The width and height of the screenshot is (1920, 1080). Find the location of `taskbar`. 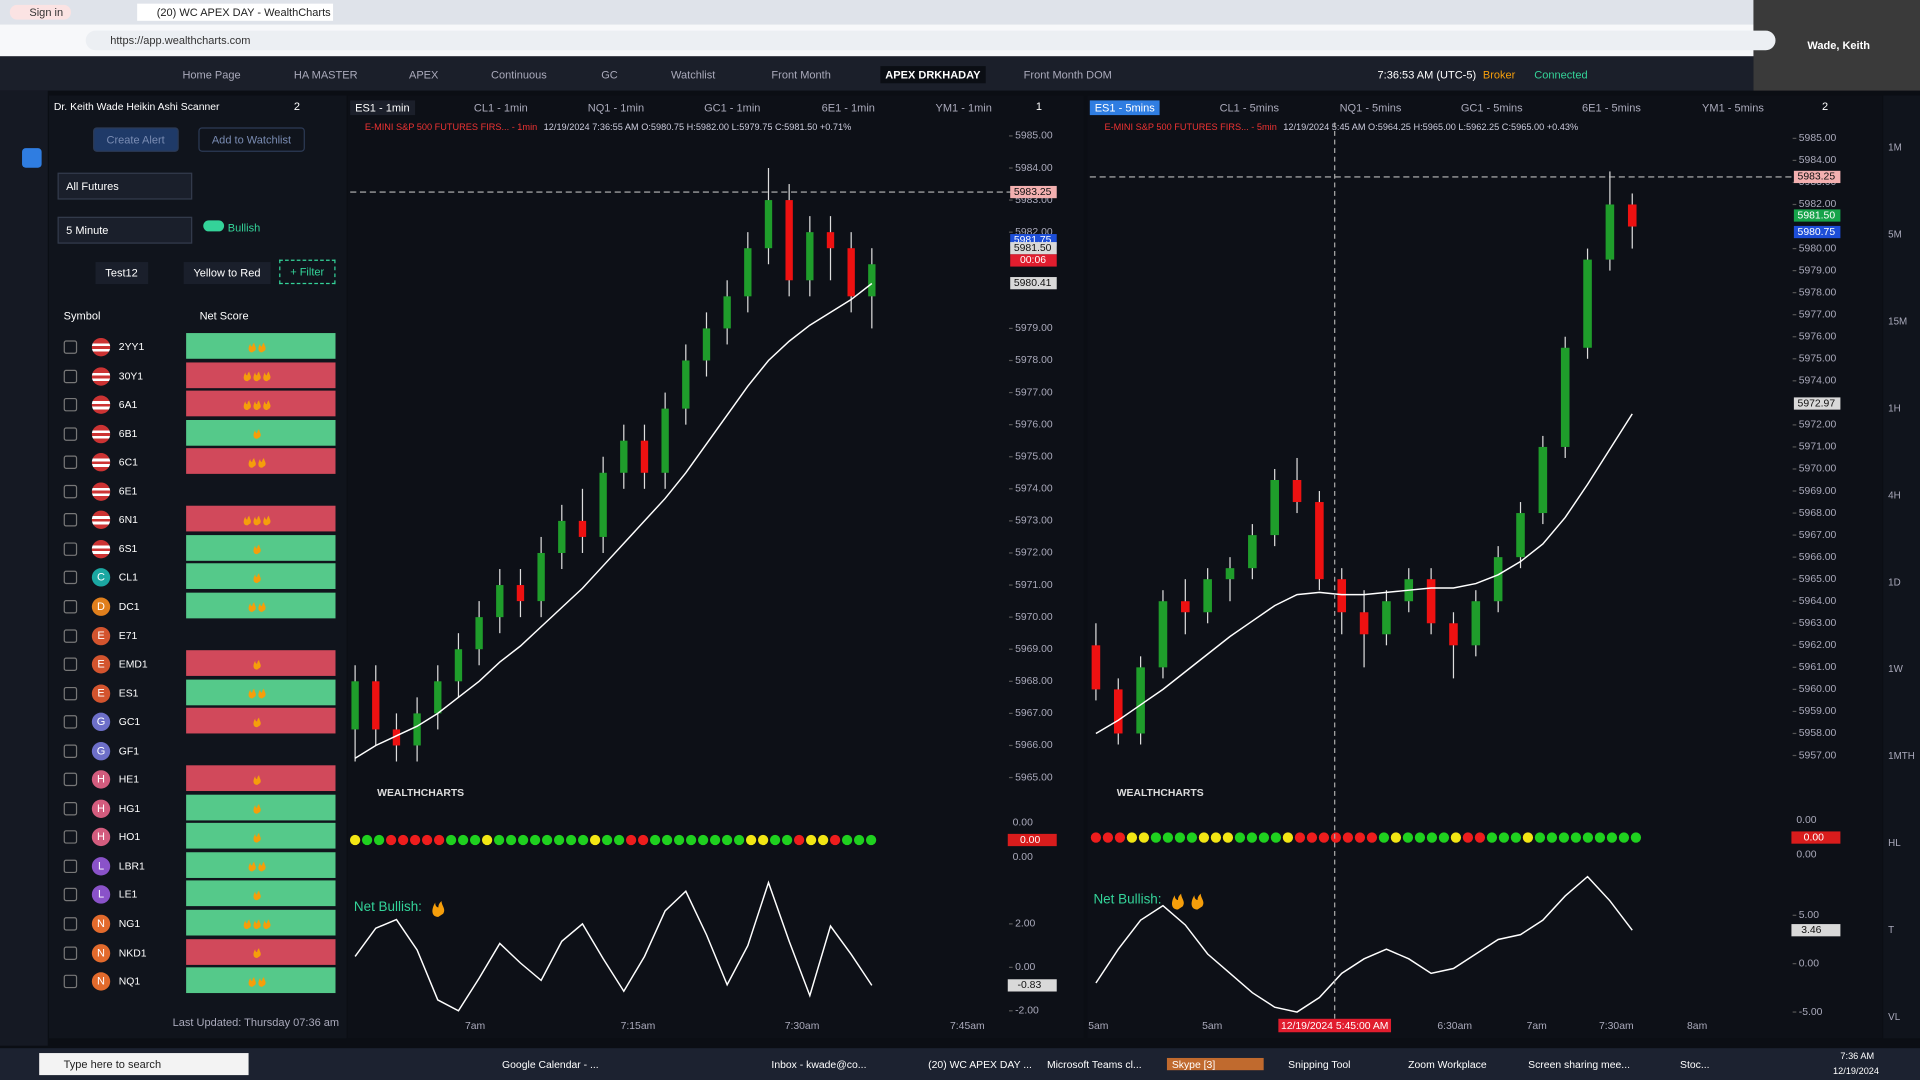

taskbar is located at coordinates (960, 1064).